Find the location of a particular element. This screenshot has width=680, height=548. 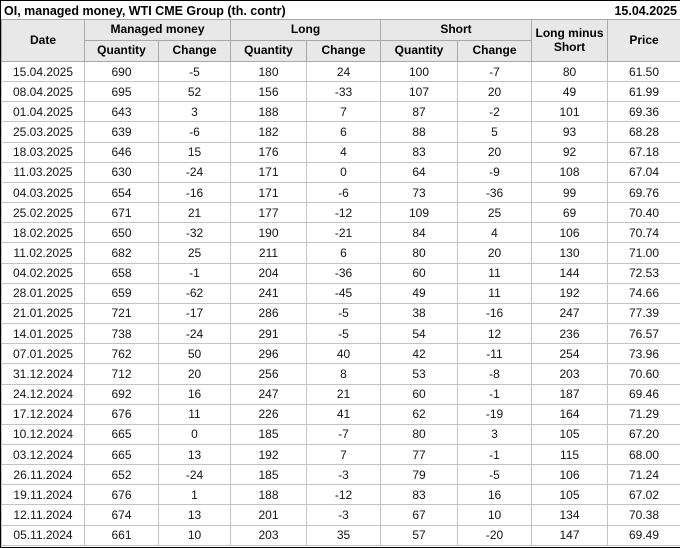

cell-long-minus-short: 187 is located at coordinates (570, 394).